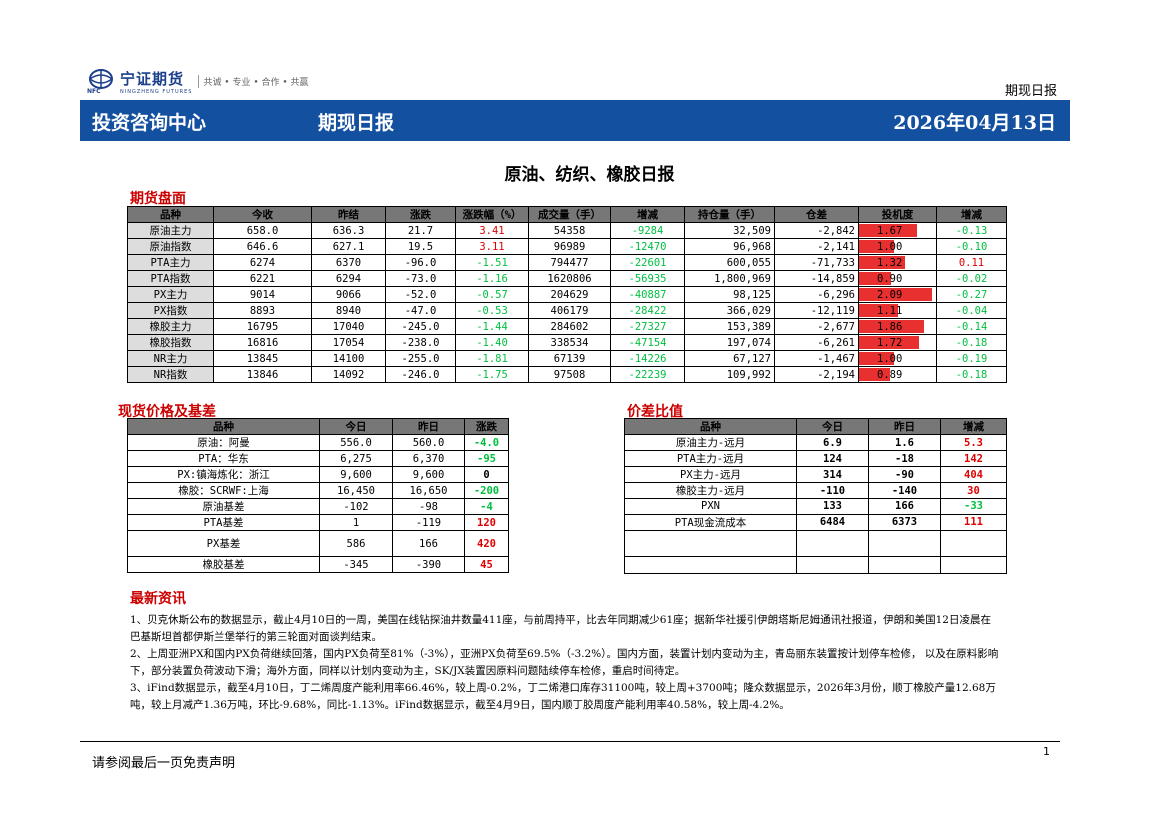 This screenshot has width=1169, height=827. What do you see at coordinates (223, 426) in the screenshot?
I see `header-cell: 品种` at bounding box center [223, 426].